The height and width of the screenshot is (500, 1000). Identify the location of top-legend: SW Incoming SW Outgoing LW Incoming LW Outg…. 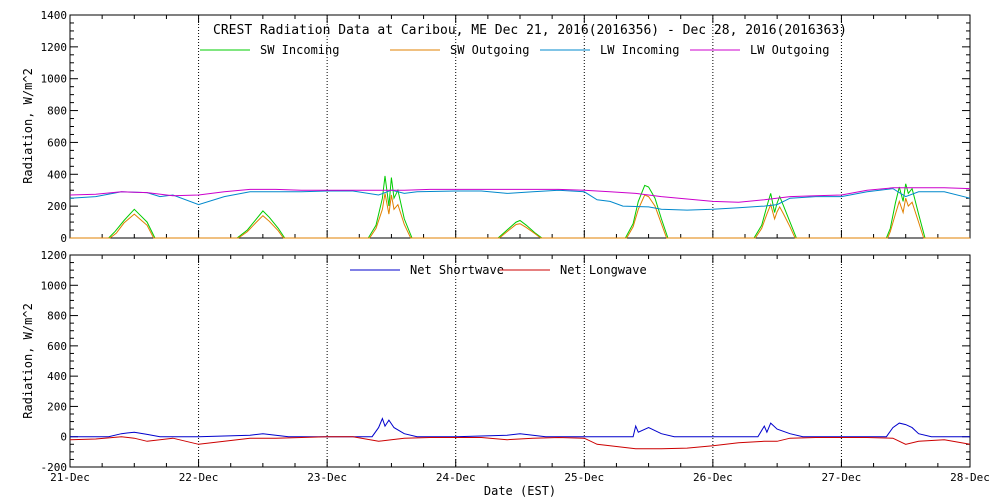
(514, 50).